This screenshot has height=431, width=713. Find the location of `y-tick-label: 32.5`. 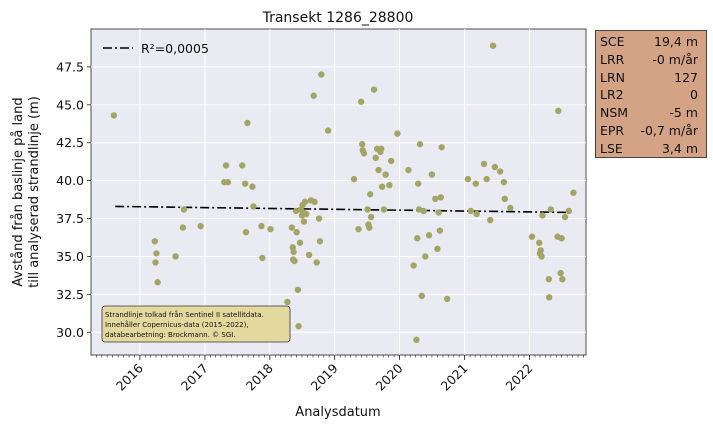

y-tick-label: 32.5 is located at coordinates (70, 294).